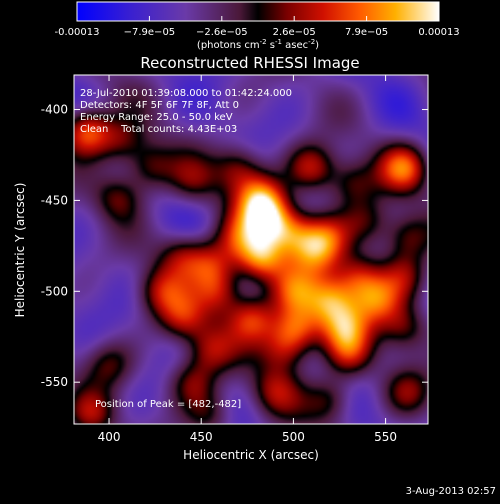 The image size is (500, 504). What do you see at coordinates (438, 32) in the screenshot?
I see `colorbar-tick-label: 0.00013` at bounding box center [438, 32].